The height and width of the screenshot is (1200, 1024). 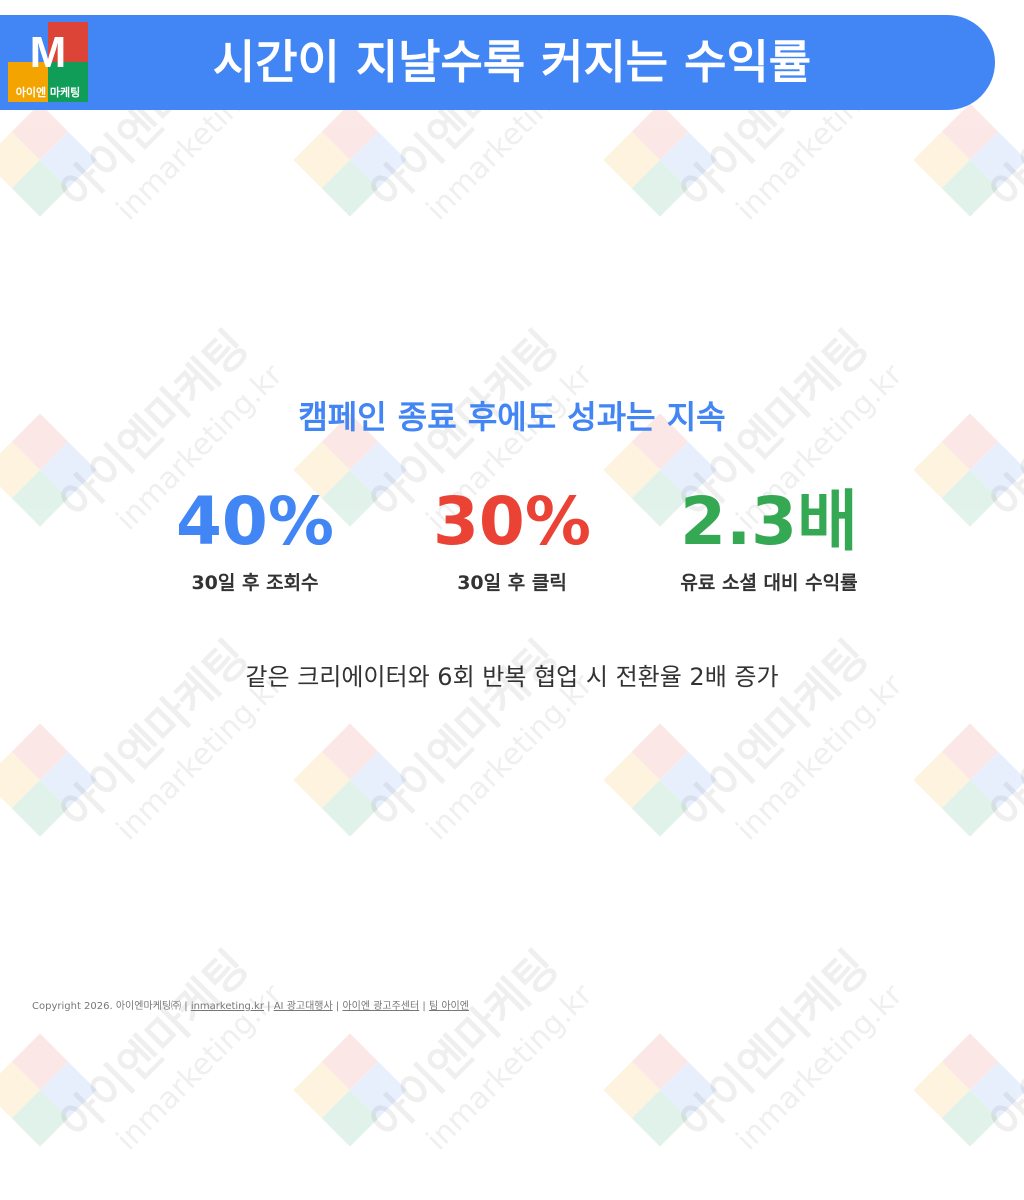 I want to click on stat-label: 30일 후 클릭, so click(x=512, y=583).